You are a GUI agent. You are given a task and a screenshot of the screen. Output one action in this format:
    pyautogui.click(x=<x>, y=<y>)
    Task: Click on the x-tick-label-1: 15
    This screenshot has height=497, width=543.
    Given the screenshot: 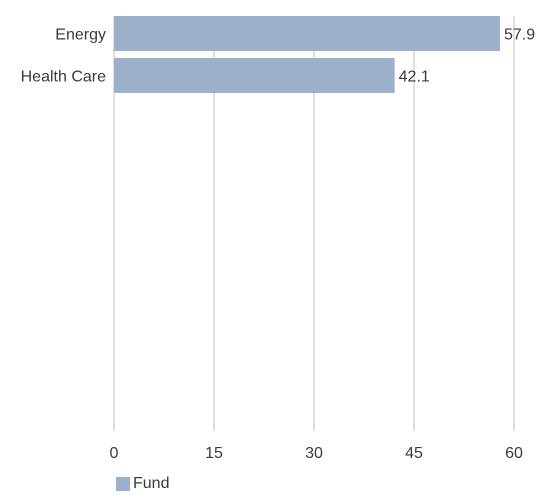 What is the action you would take?
    pyautogui.click(x=214, y=453)
    